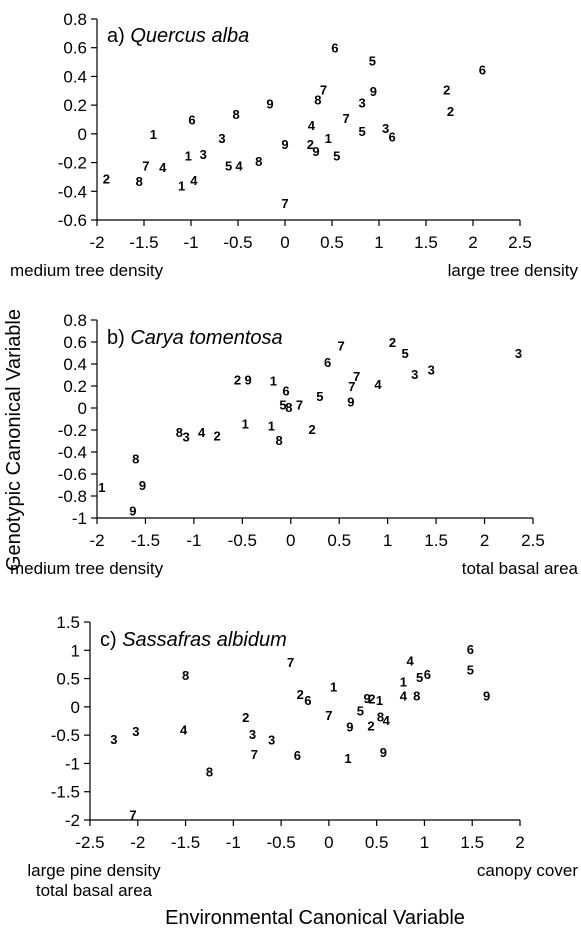 This screenshot has height=939, width=581. Describe the element at coordinates (315, 918) in the screenshot. I see `x-axis-label: Environmental Canonical Variable` at that location.